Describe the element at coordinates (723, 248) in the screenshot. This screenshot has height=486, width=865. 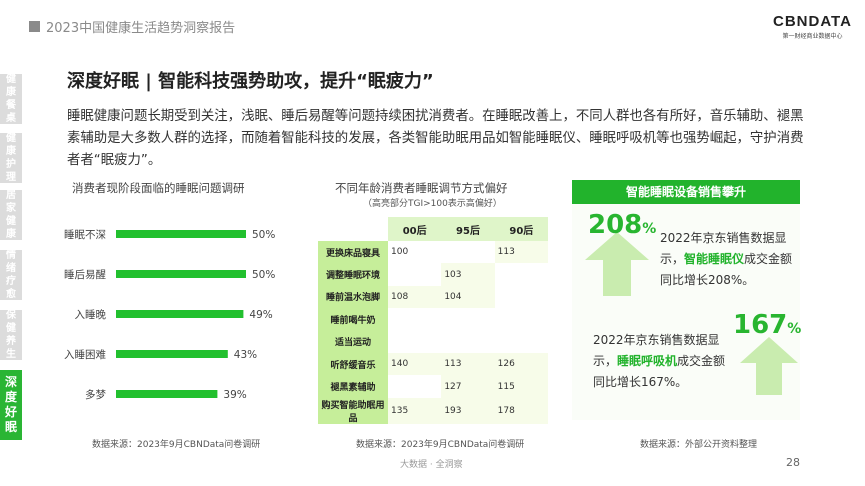
I see `stat1-text-pre: 2022年京东销售数据显示，` at that location.